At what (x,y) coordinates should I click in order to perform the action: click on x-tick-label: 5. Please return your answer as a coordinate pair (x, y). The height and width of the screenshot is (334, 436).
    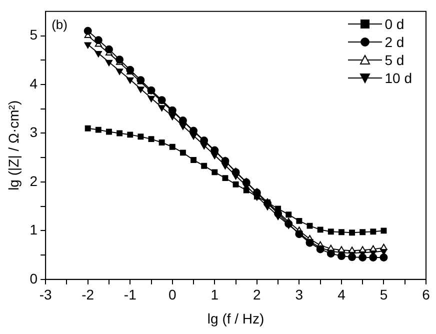
    Looking at the image, I should click on (384, 294).